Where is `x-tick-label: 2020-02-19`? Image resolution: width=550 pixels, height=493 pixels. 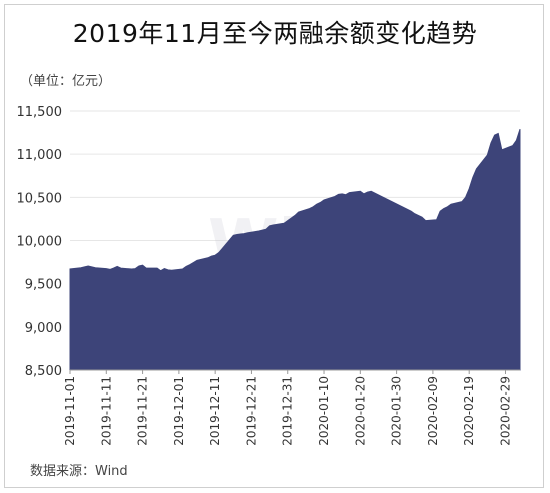 x-tick-label: 2020-02-19 is located at coordinates (469, 411).